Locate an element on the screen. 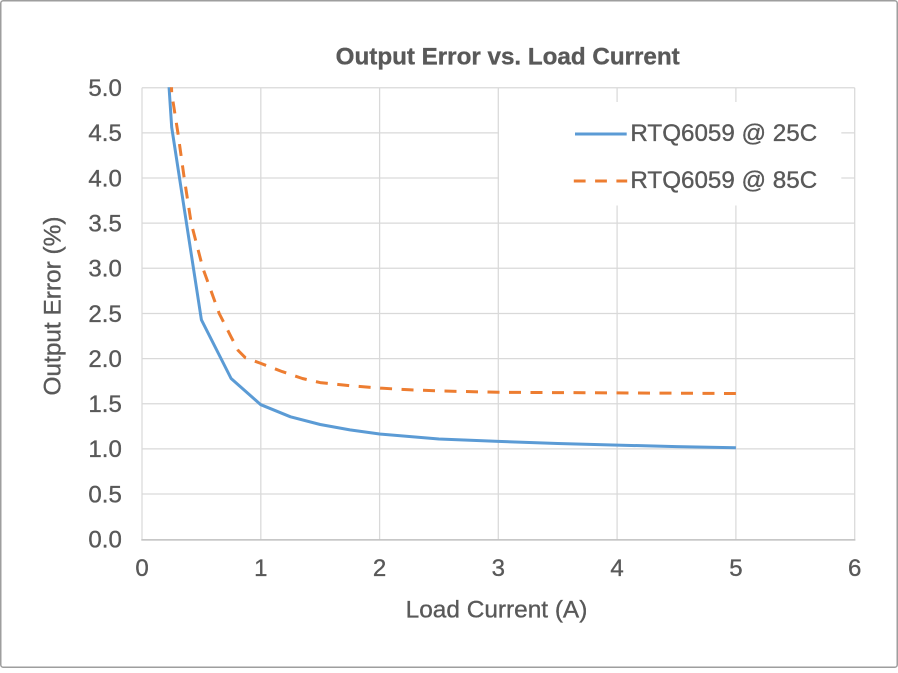  svg-text: 5.0 is located at coordinates (104, 88).